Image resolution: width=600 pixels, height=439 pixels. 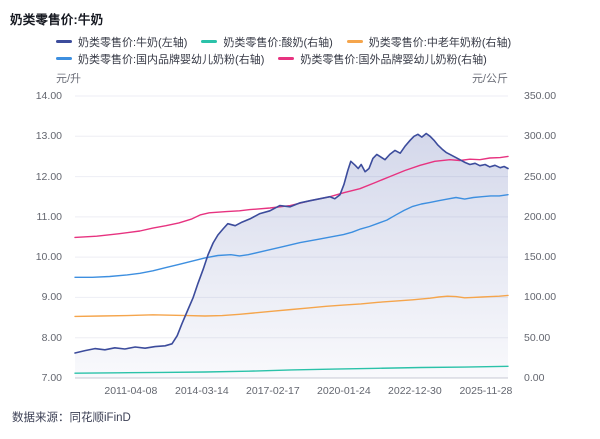 I want to click on left-axis-unit-label: 元/升, so click(x=69, y=79).